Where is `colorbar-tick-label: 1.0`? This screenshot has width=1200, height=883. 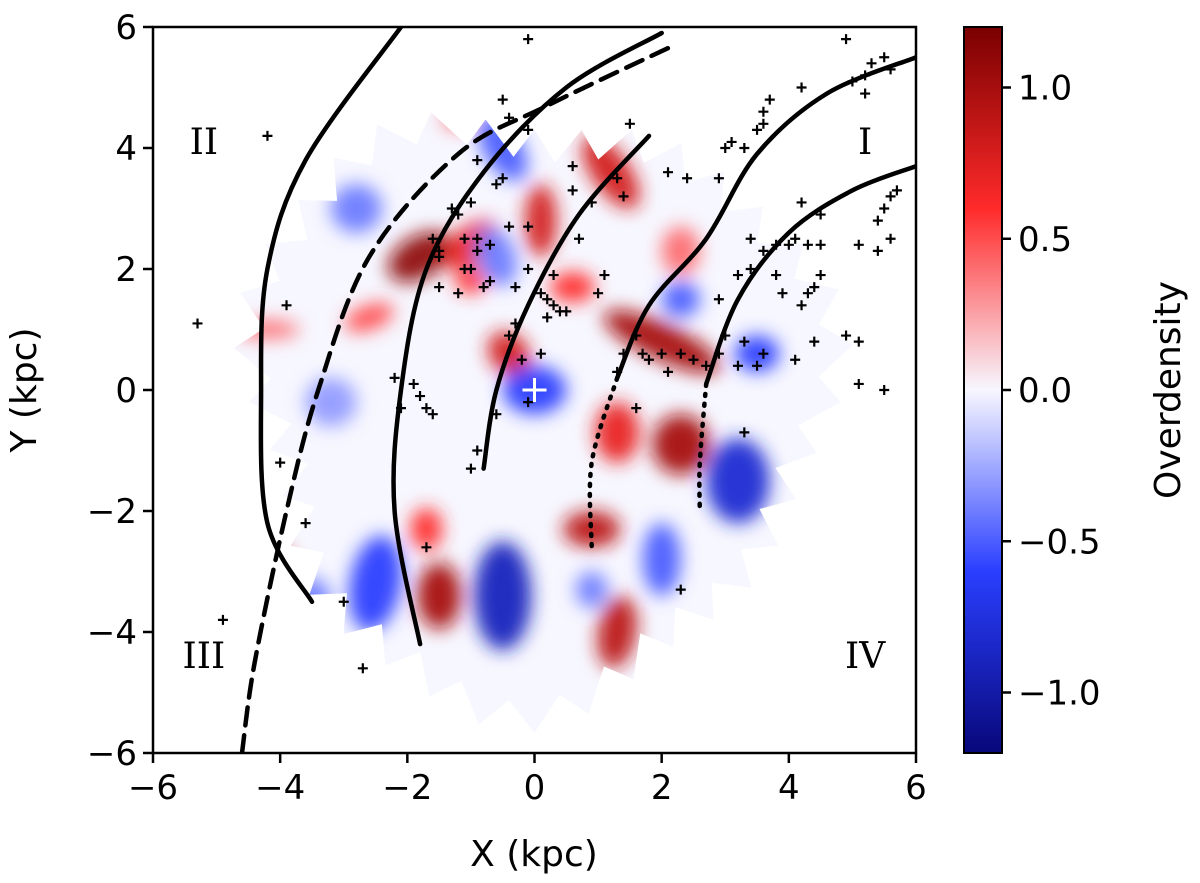 colorbar-tick-label: 1.0 is located at coordinates (1045, 89).